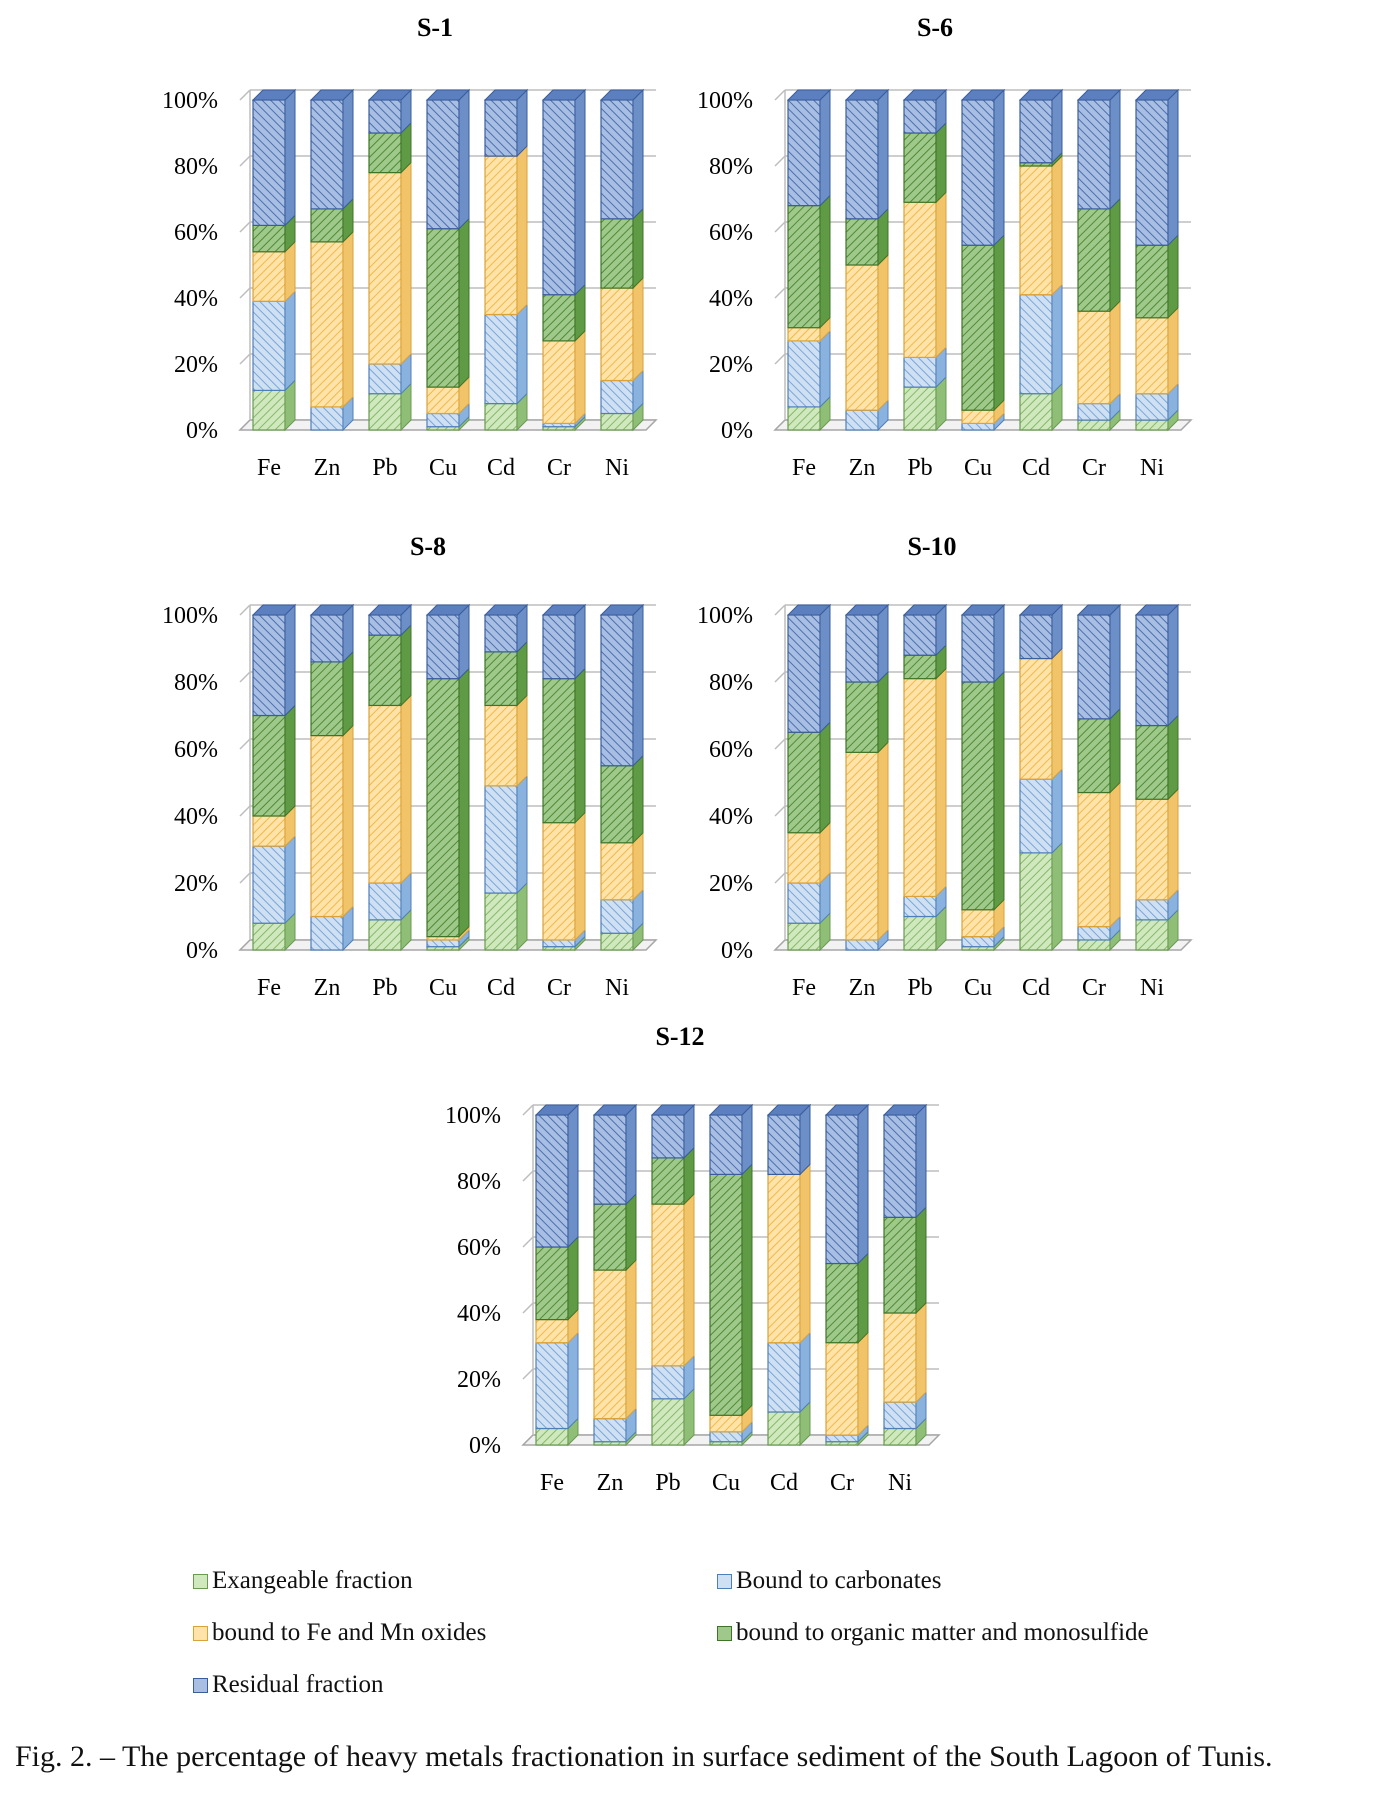  I want to click on chart-panel-s-1: S-1 0% 20% 40% 60% 80% 100% Fe Zn Pb Cu Cd Cr Ni, so click(410, 247).